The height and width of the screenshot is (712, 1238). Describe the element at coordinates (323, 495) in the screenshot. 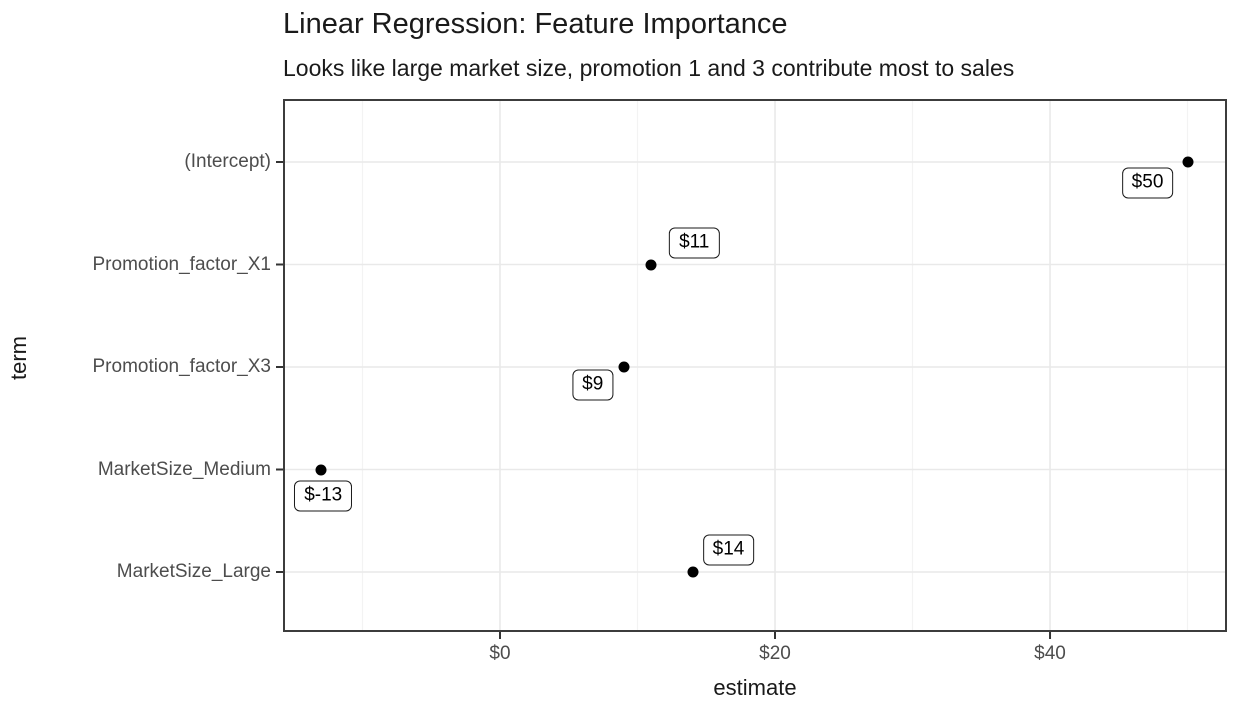

I see `point-value-label: $-13` at that location.